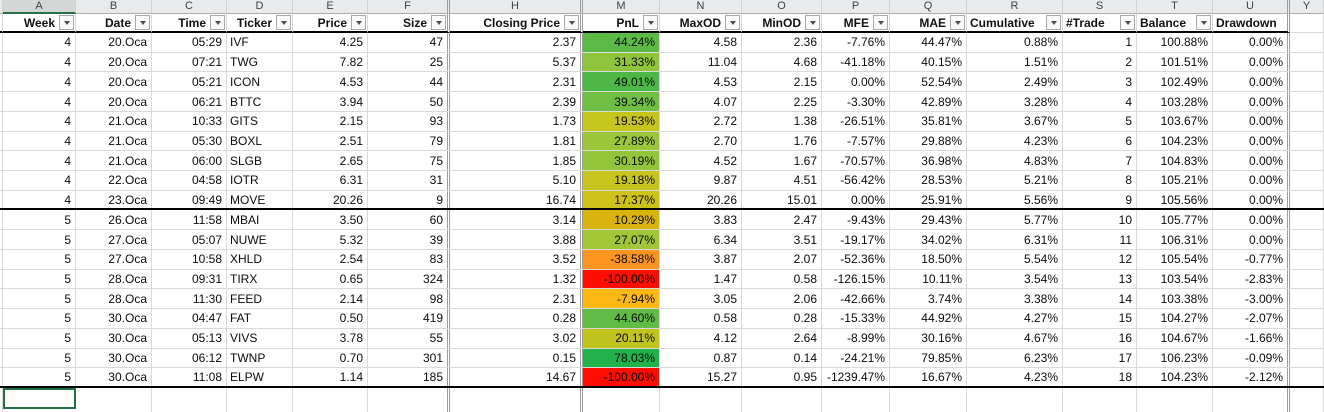  What do you see at coordinates (260, 180) in the screenshot?
I see `cell-D9: IOTR` at bounding box center [260, 180].